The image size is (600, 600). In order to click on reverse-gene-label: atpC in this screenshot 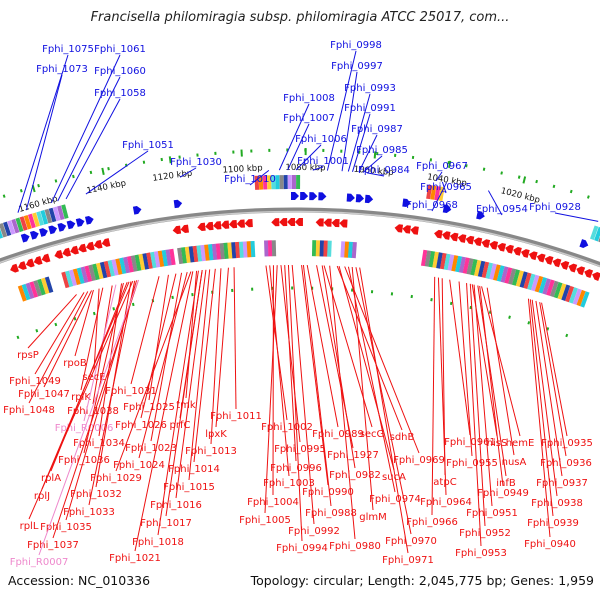, I will do `click(444, 482)`.